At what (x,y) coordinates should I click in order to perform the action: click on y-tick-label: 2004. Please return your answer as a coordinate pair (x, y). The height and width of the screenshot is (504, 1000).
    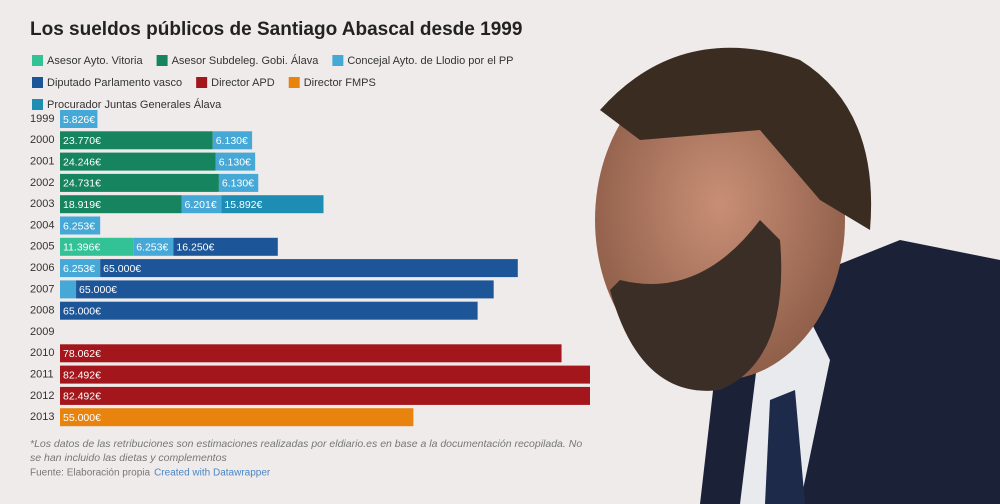
    Looking at the image, I should click on (42, 225).